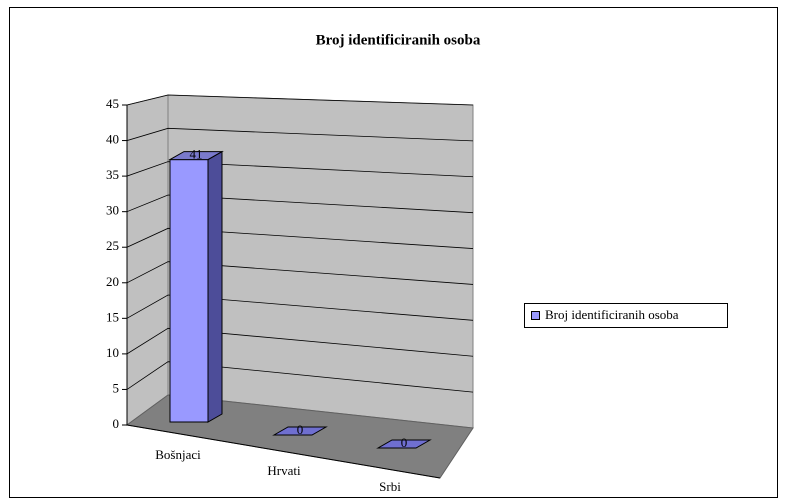 This screenshot has height=504, width=785. What do you see at coordinates (112, 139) in the screenshot?
I see `y-tick-label: 40` at bounding box center [112, 139].